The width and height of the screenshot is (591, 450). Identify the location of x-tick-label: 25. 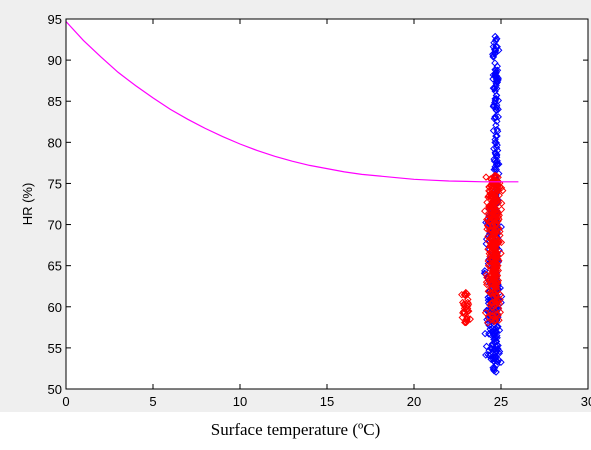
(501, 401).